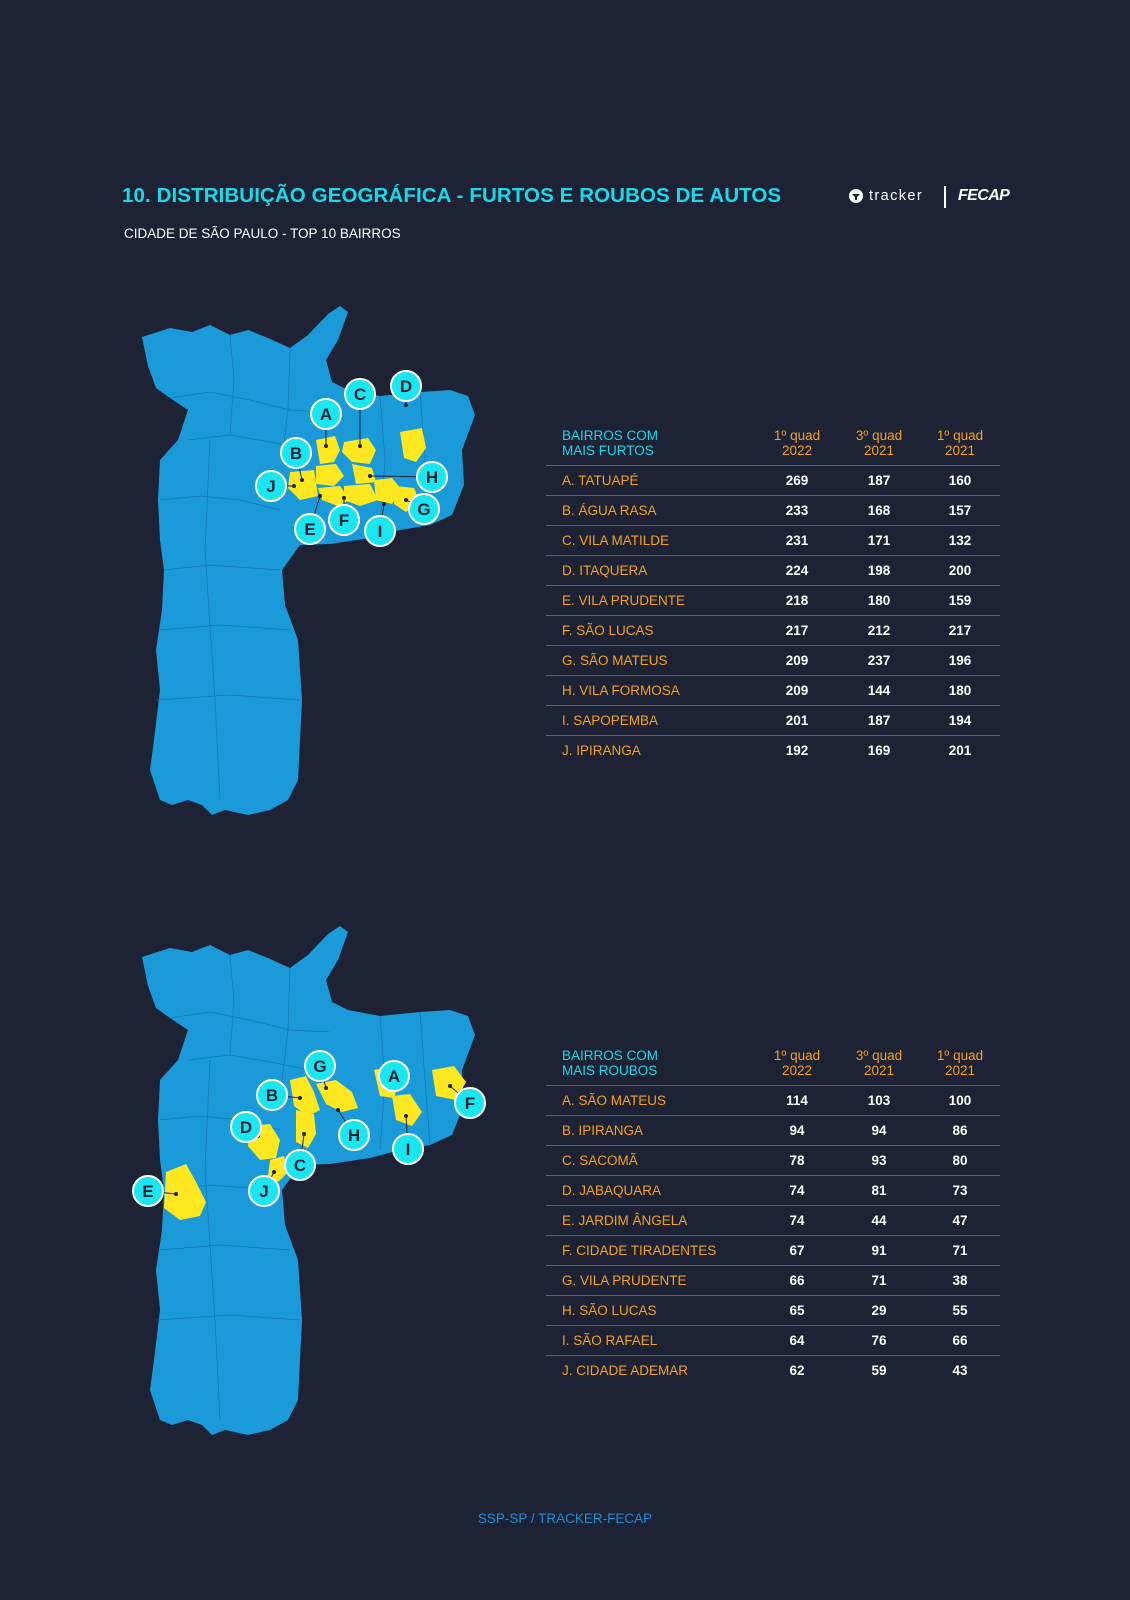  I want to click on bairro-name: I. SAPOPEMBA, so click(651, 720).